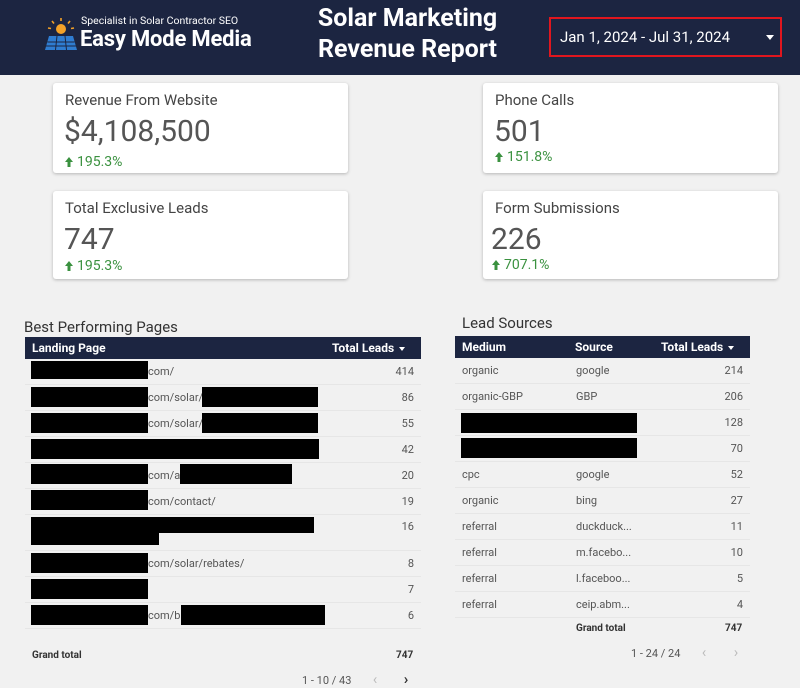 The width and height of the screenshot is (800, 688). What do you see at coordinates (630, 235) in the screenshot?
I see `scorecard-form-submissions: Form Submissions 226 707.1%` at bounding box center [630, 235].